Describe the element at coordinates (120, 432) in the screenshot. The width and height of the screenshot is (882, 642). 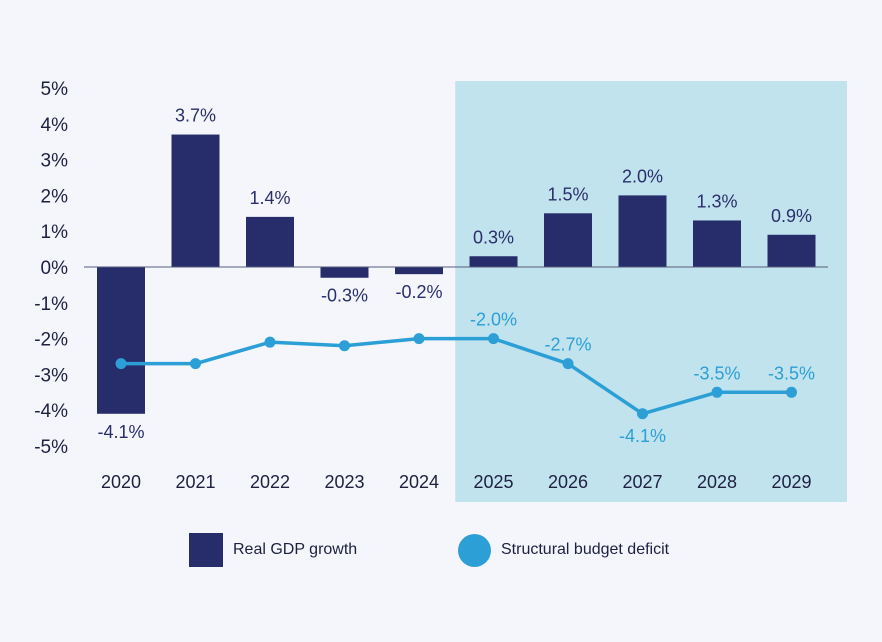
I see `gdp-bar-label: -4.1%` at that location.